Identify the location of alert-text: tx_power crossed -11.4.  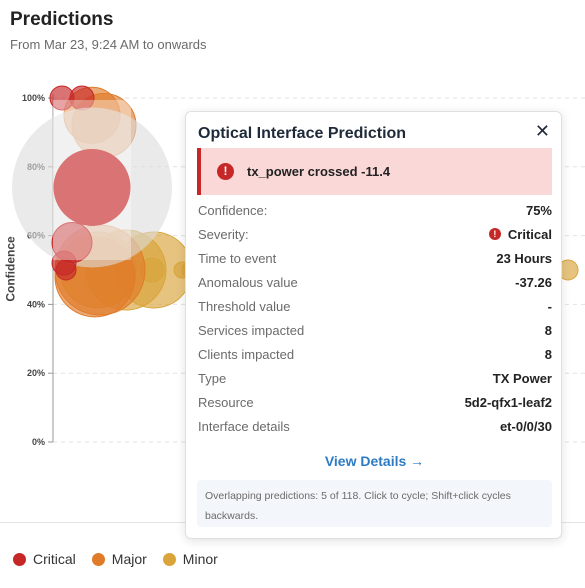
(319, 171).